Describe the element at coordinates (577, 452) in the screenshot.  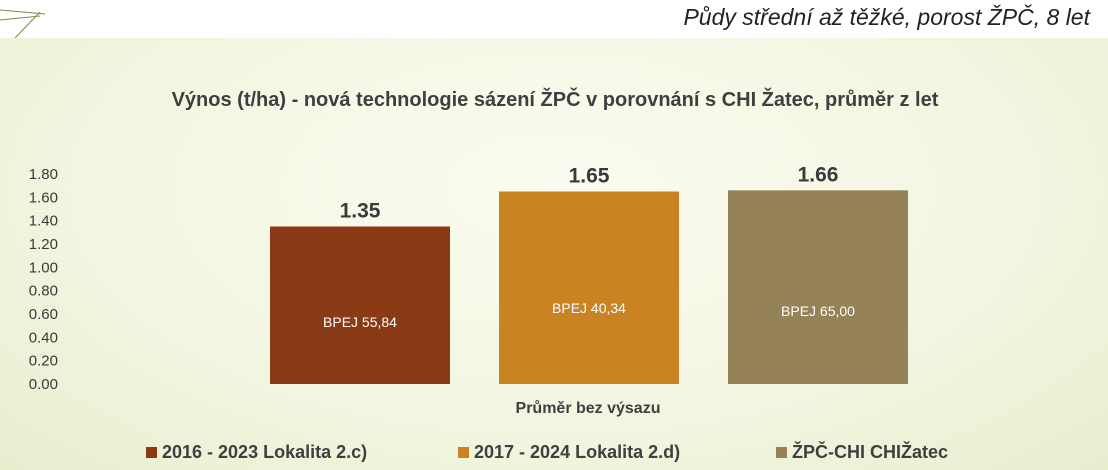
I see `legend-label-2: 2017 - 2024 Lokalita 2.d)` at that location.